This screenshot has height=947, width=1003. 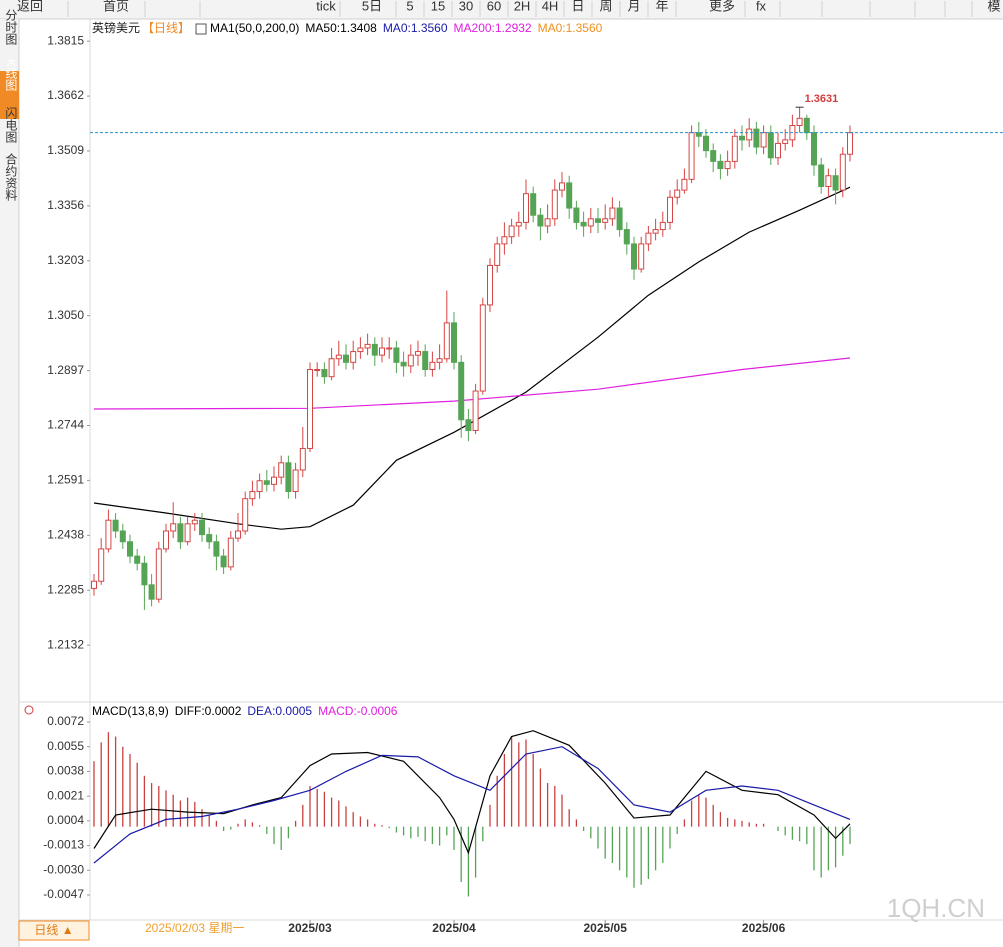 I want to click on toolbar-button: 5日, so click(x=372, y=6).